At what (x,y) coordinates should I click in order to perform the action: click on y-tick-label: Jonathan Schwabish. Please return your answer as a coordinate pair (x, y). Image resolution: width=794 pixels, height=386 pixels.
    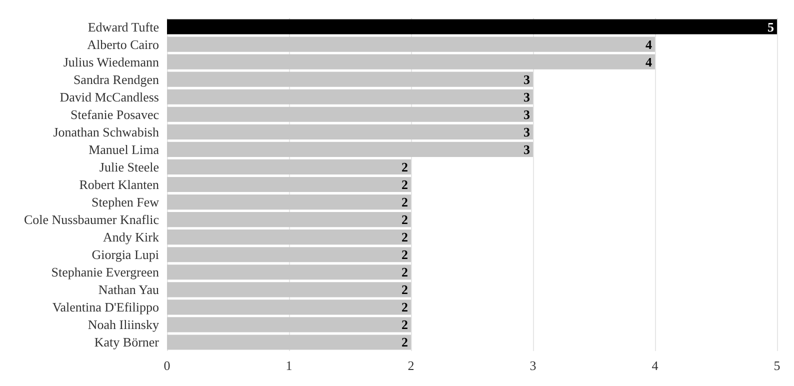
    Looking at the image, I should click on (106, 132).